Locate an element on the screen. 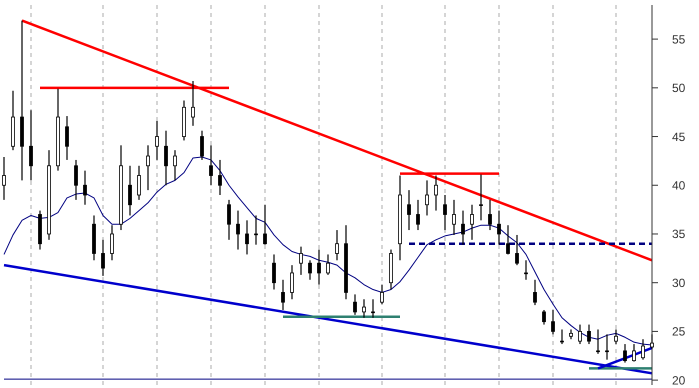 Image resolution: width=699 pixels, height=388 pixels. y-tick-label: 35 is located at coordinates (679, 234).